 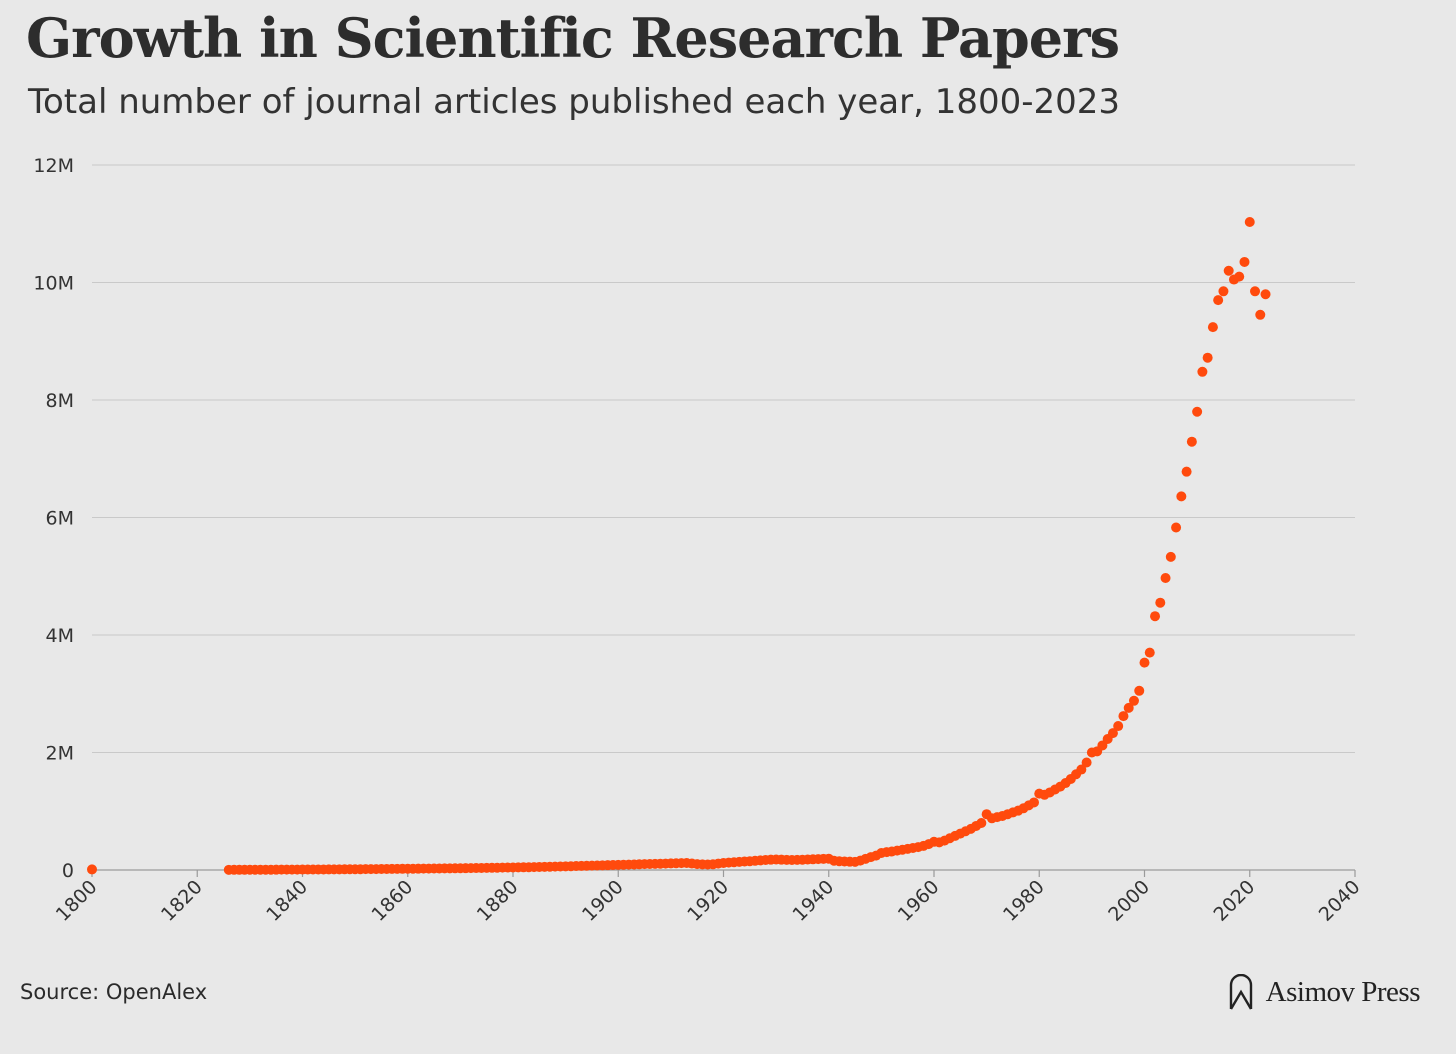 I want to click on asimov-press-icon, so click(x=1240, y=992).